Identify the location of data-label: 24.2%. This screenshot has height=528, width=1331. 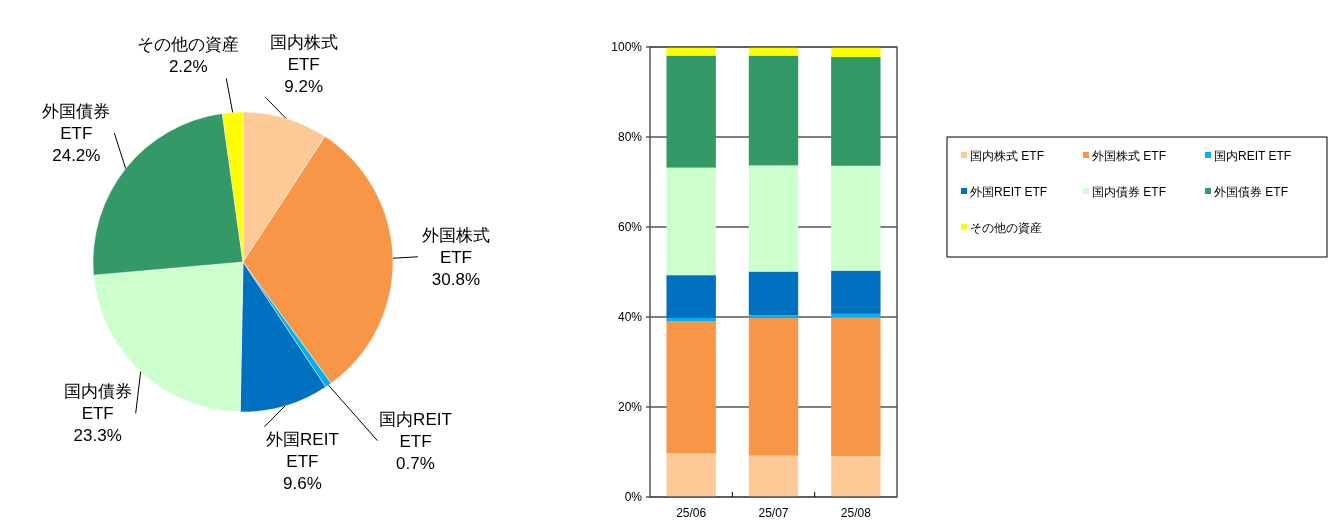
(76, 156).